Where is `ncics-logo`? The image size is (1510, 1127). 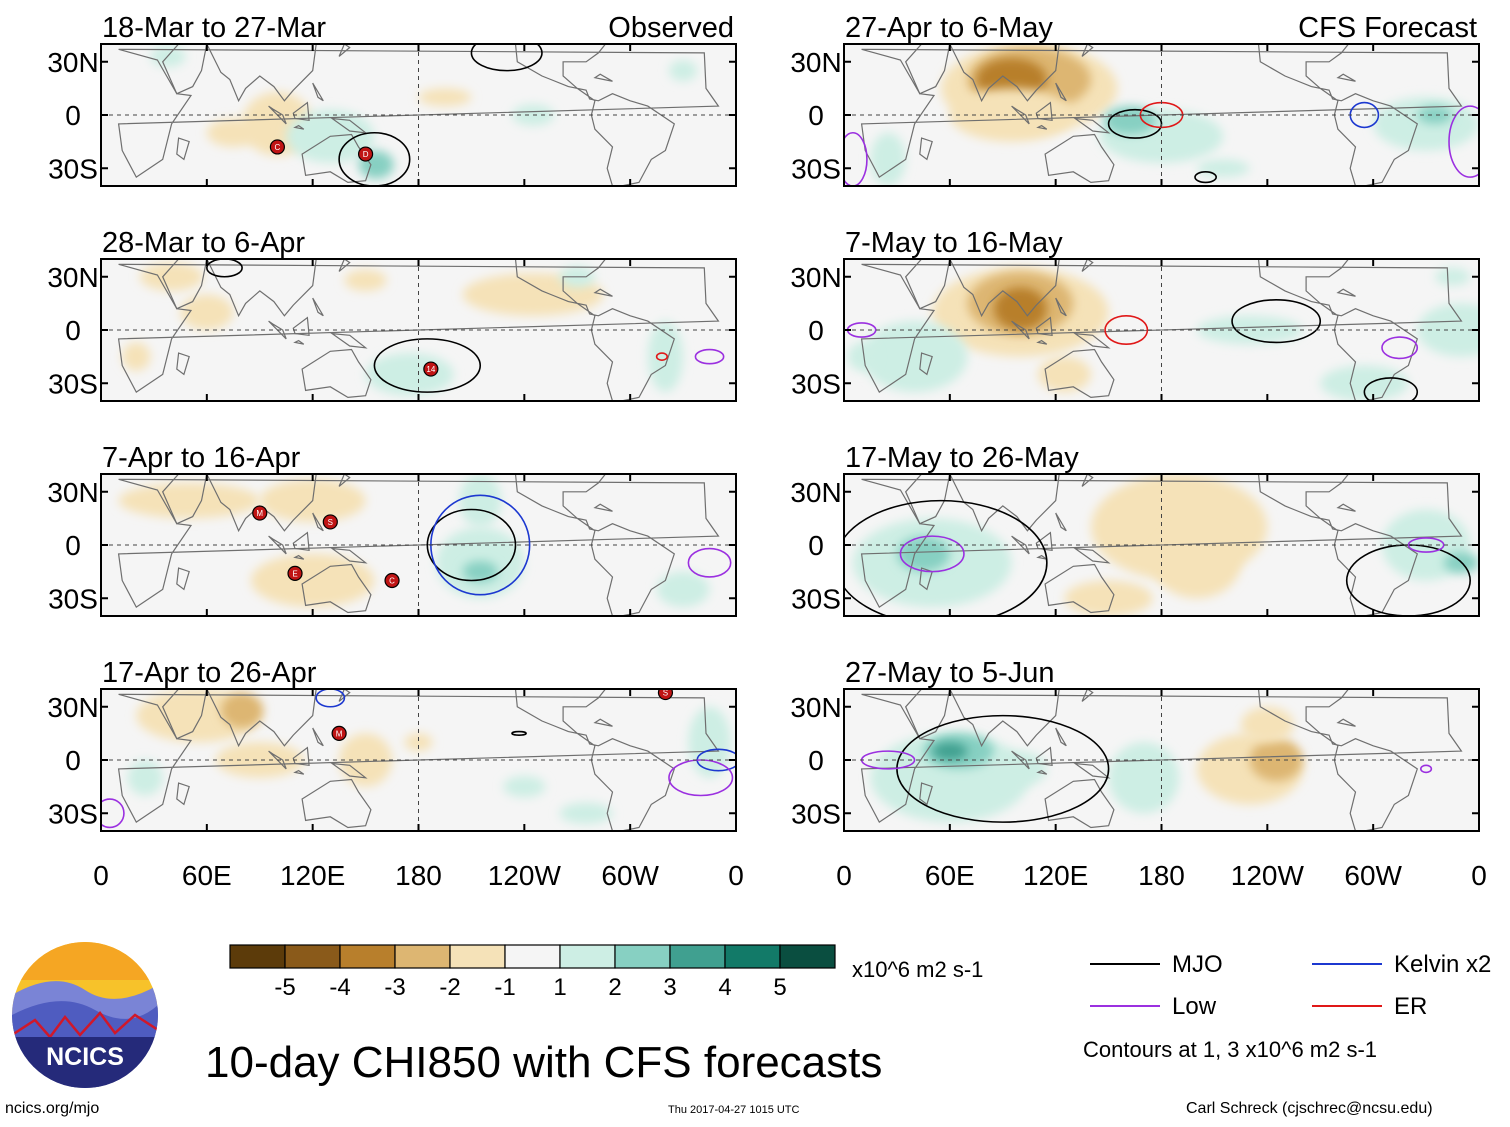 ncics-logo is located at coordinates (85, 1015).